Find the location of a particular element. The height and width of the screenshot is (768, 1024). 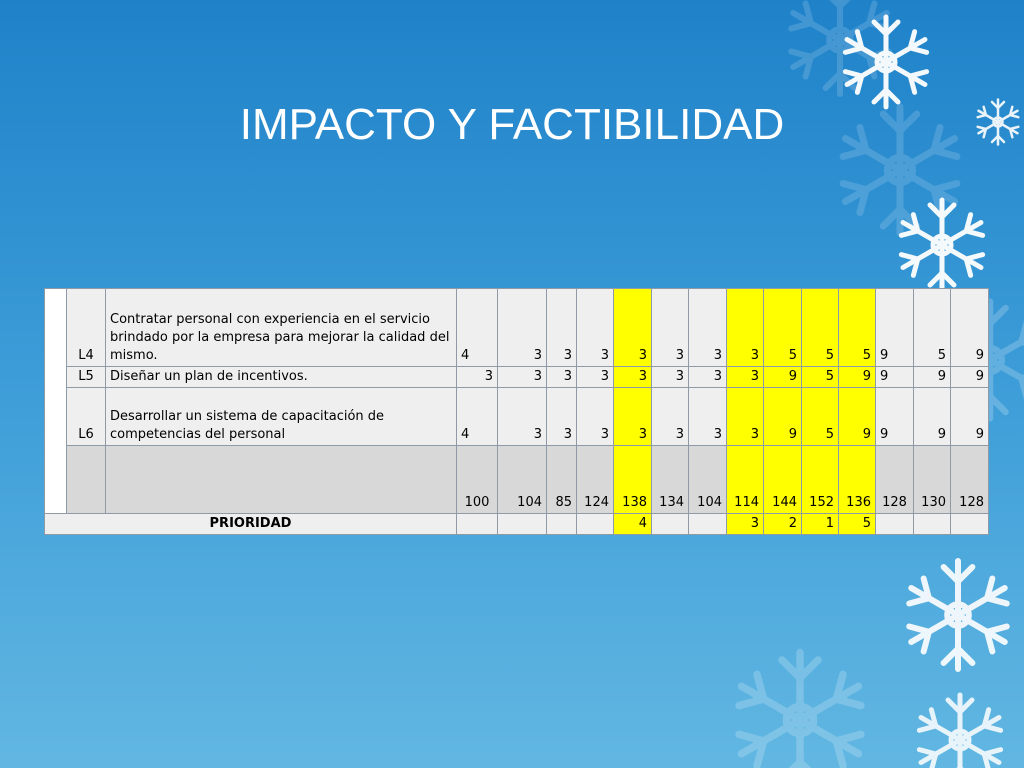

value-cell: 124 is located at coordinates (595, 479).